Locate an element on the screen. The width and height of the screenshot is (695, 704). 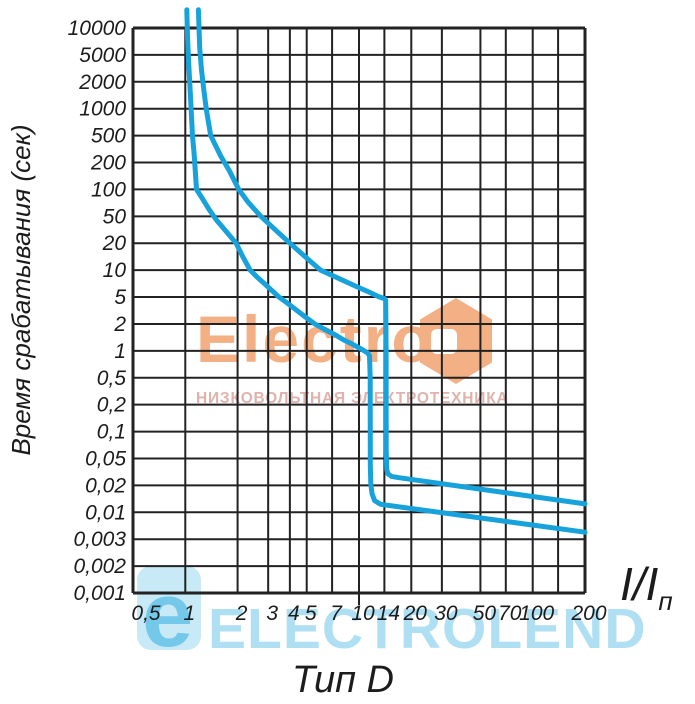
brand-watermark: Electro НИЗКОВОЛЬТНАЯ ЭЛЕКТРОТЕХНИКА is located at coordinates (352, 352).